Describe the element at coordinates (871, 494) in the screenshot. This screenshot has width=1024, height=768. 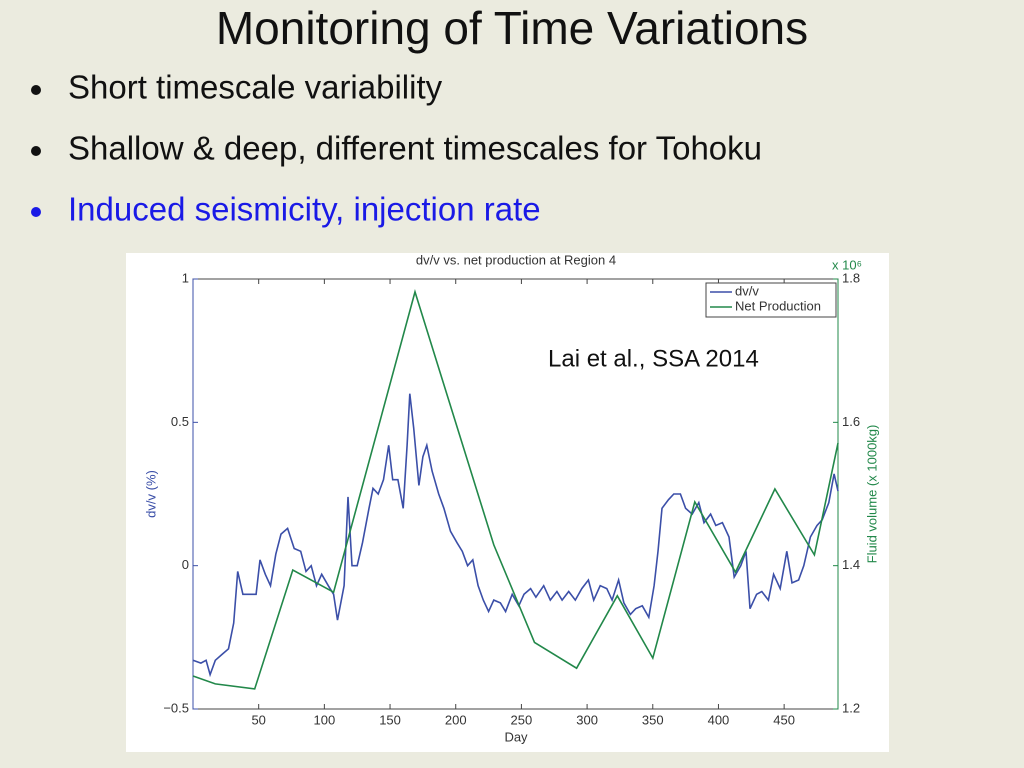
I see `y2-axis-label: Fluid volume (x 1000kg)` at that location.